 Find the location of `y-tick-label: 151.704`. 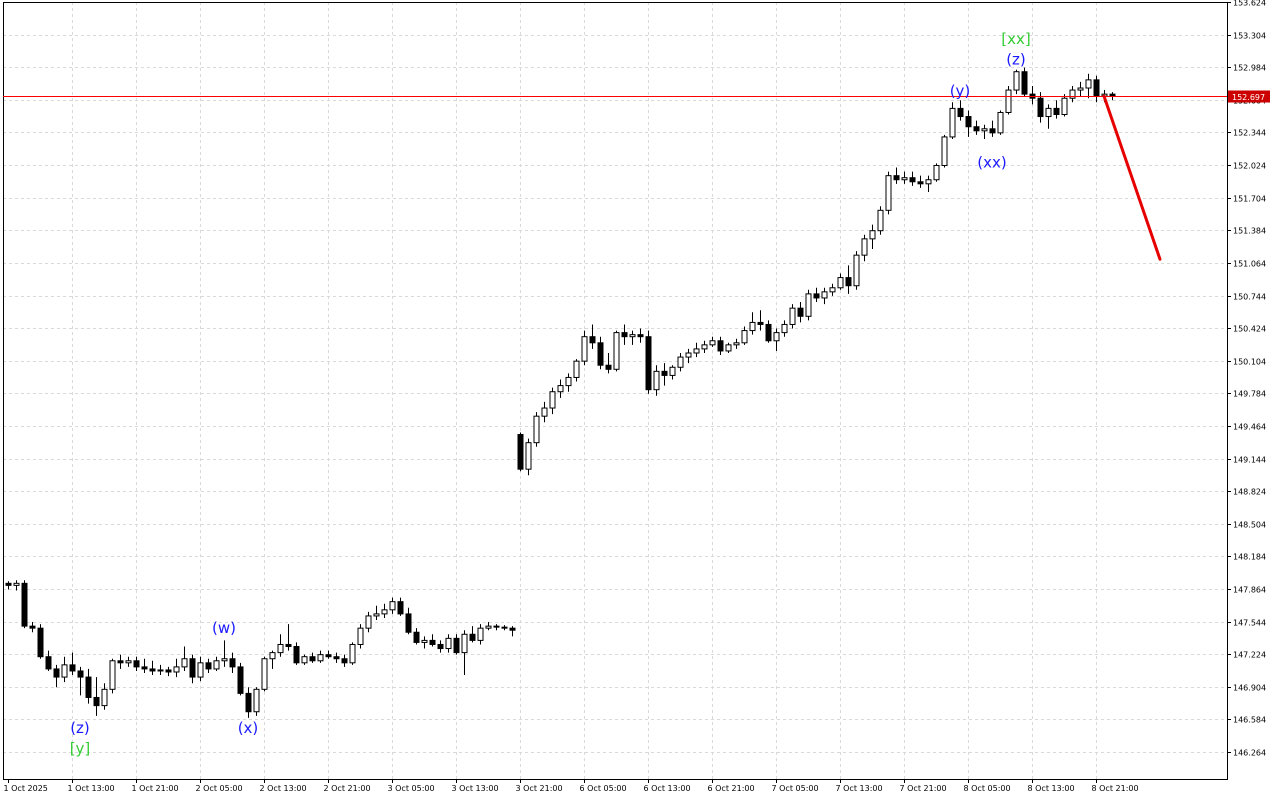

y-tick-label: 151.704 is located at coordinates (1249, 199).